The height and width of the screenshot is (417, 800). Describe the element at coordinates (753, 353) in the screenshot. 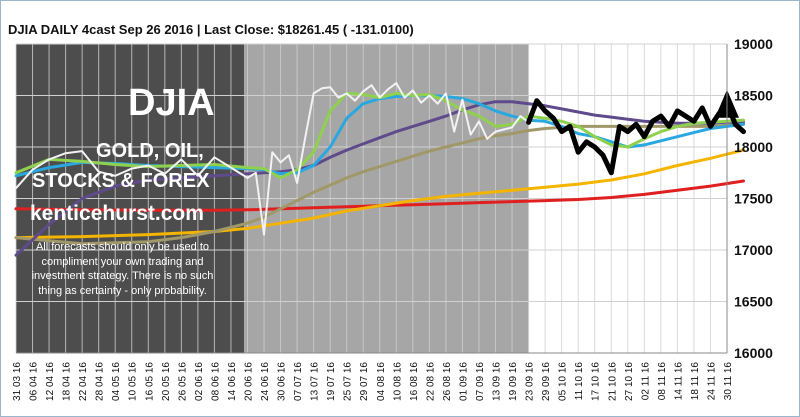

I see `y-tick-label: 16000` at that location.